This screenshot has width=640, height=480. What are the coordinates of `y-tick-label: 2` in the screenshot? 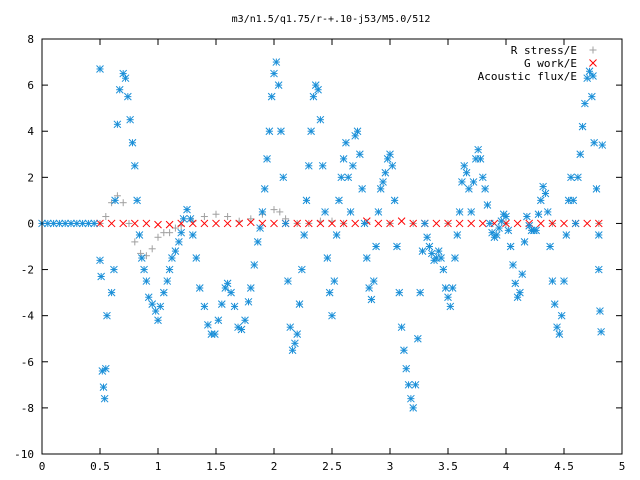 It's located at (30, 177).